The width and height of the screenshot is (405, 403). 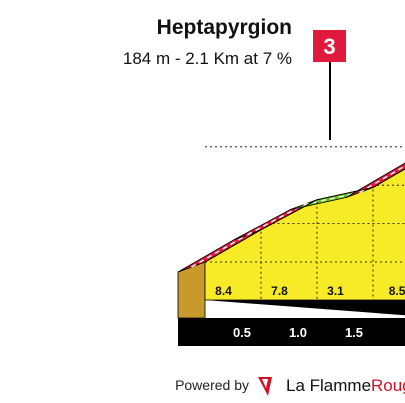 I want to click on distance-label: 1.5, so click(x=354, y=332).